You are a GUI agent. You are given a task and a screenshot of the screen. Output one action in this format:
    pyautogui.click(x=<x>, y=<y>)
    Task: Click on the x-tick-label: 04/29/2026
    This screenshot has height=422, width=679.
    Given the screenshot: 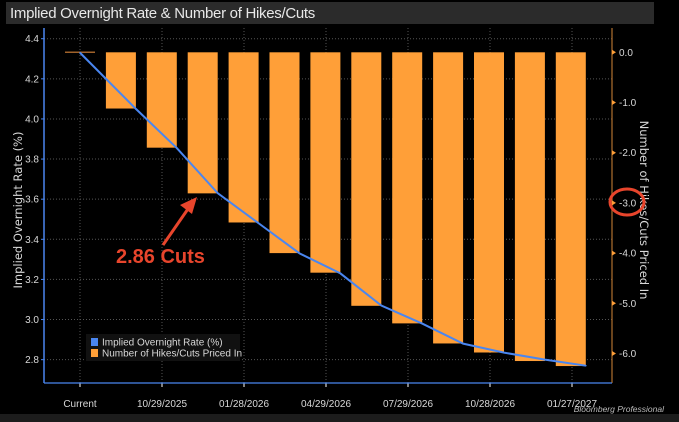 What is the action you would take?
    pyautogui.click(x=326, y=404)
    